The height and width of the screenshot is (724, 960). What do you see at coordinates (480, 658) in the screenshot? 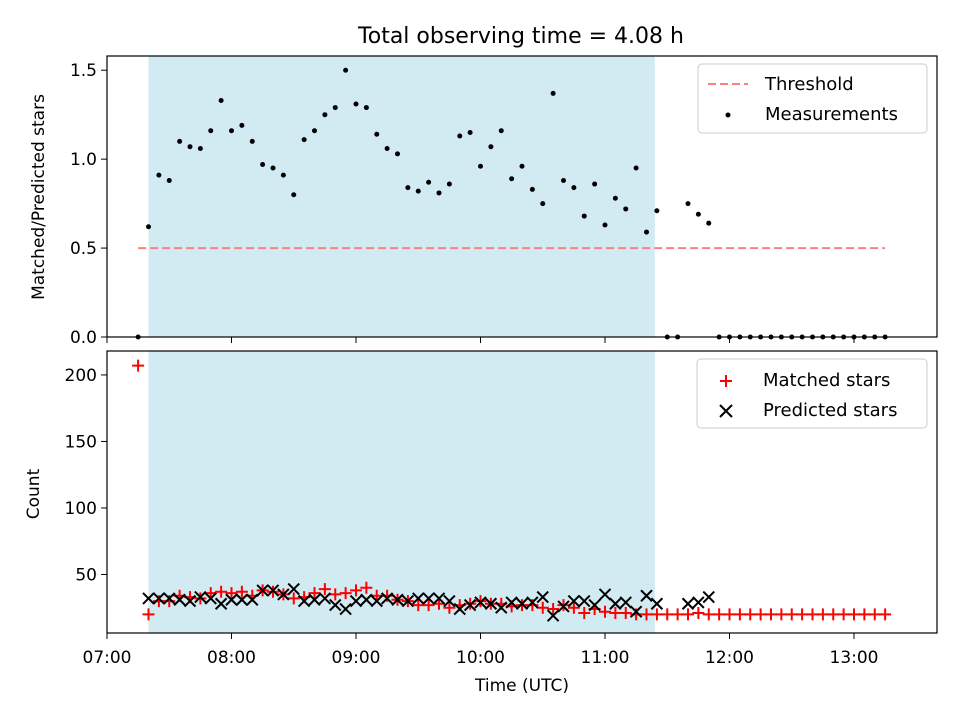
I see `x-tick-label: 10:00` at bounding box center [480, 658].